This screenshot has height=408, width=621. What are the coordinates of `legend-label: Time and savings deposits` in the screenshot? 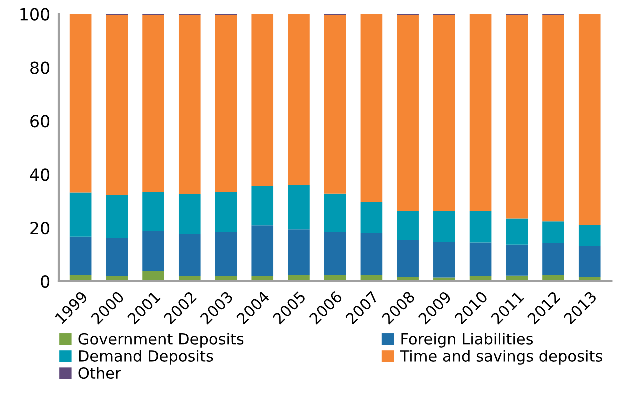 It's located at (501, 357).